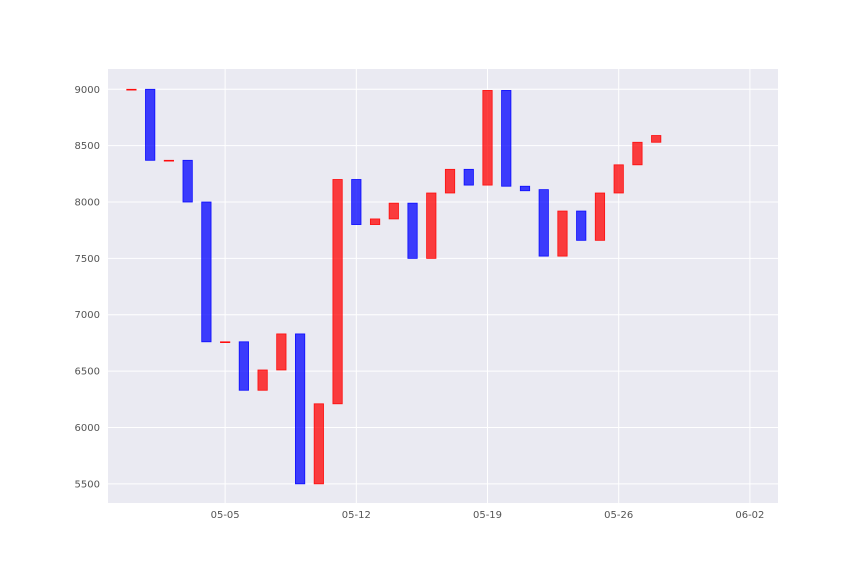 Image resolution: width=864 pixels, height=576 pixels. I want to click on y-tick-label-7000: 7000, so click(87, 315).